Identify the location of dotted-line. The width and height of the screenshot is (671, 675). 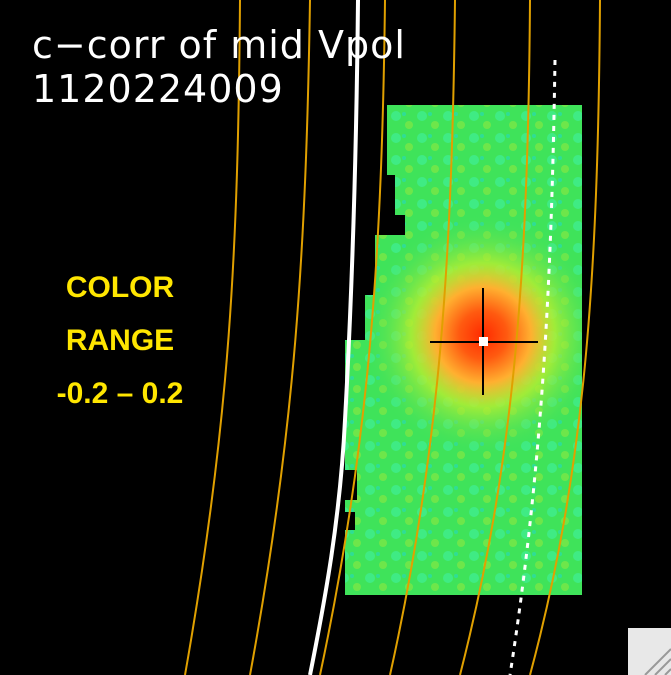
(532, 367).